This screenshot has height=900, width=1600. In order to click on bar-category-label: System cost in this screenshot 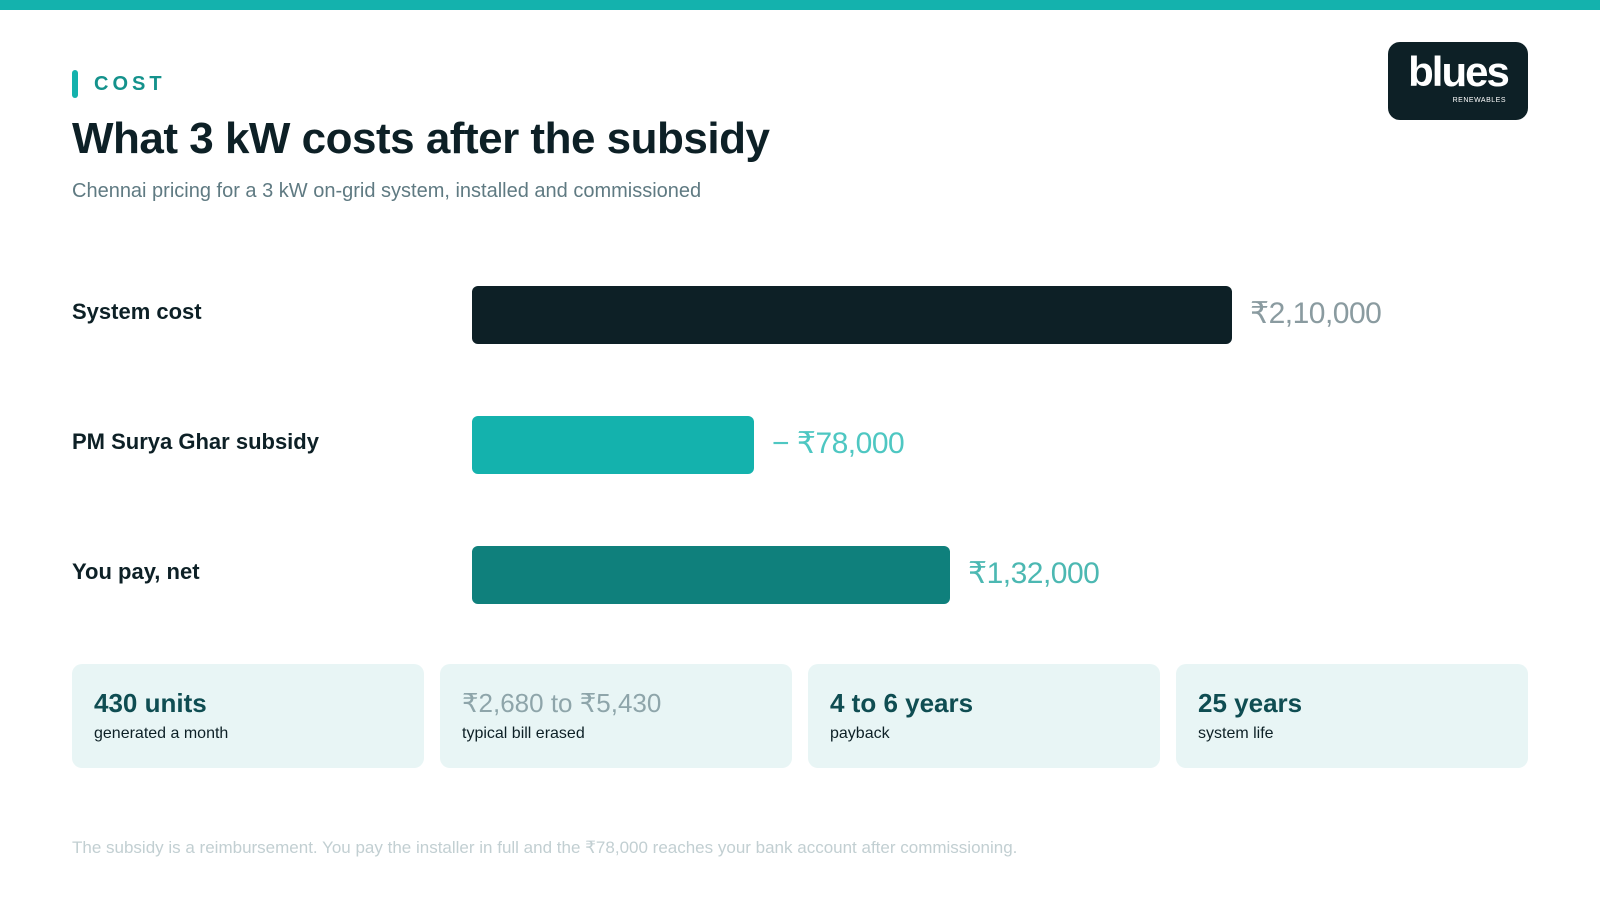, I will do `click(137, 311)`.